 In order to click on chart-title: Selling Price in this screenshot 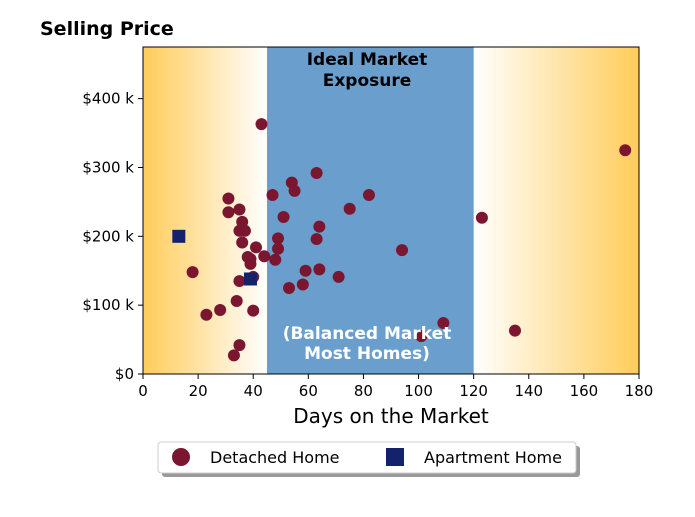, I will do `click(107, 29)`.